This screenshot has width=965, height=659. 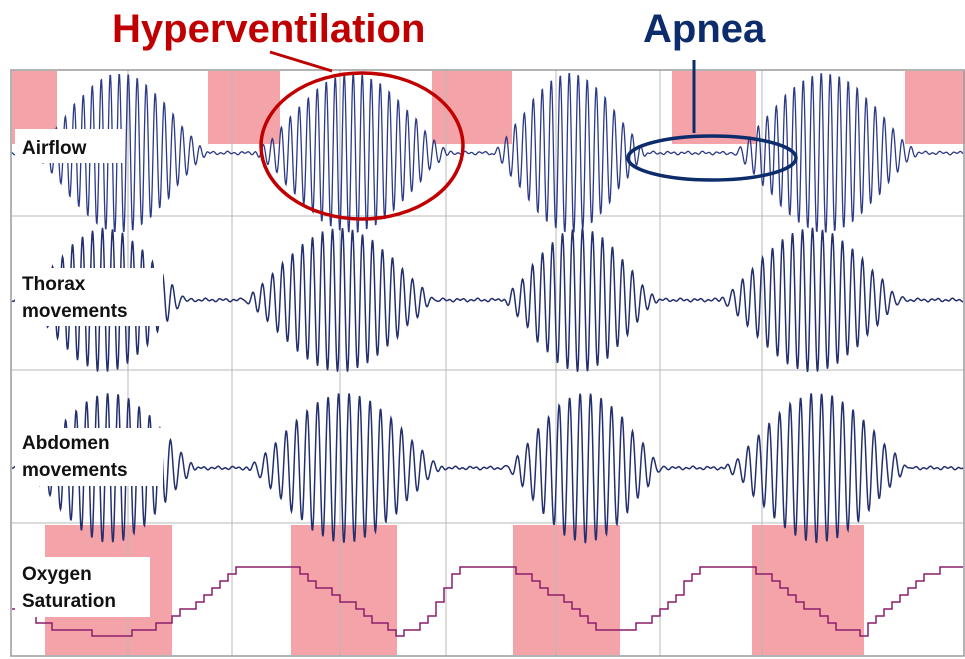 What do you see at coordinates (89, 297) in the screenshot?
I see `label-thorax: Thorax movements` at bounding box center [89, 297].